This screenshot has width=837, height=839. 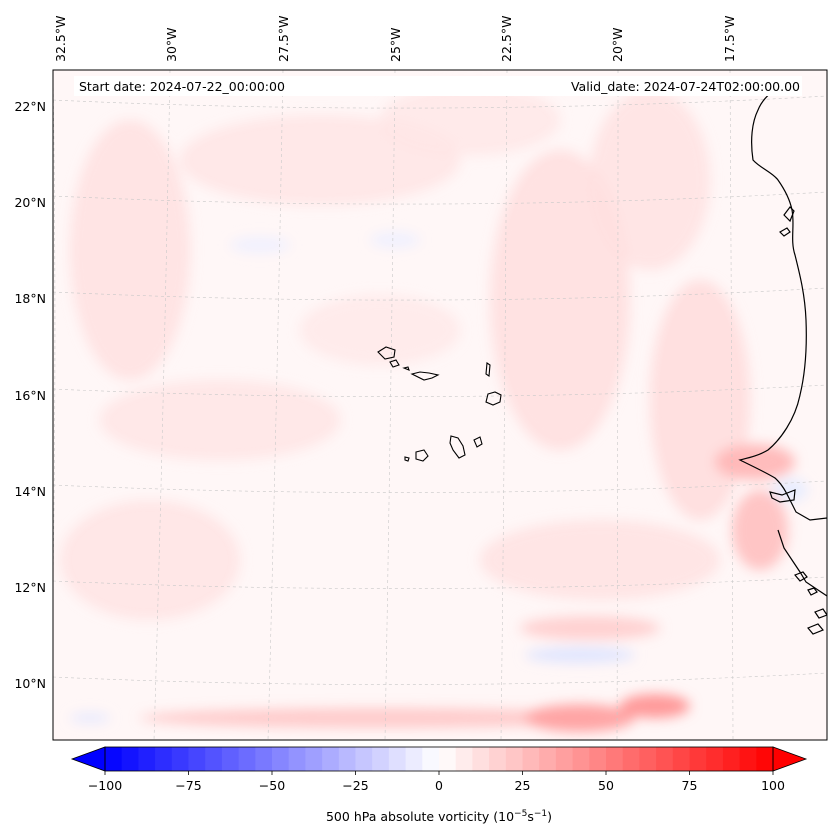 What do you see at coordinates (493, 398) in the screenshot?
I see `island-boa-vista` at bounding box center [493, 398].